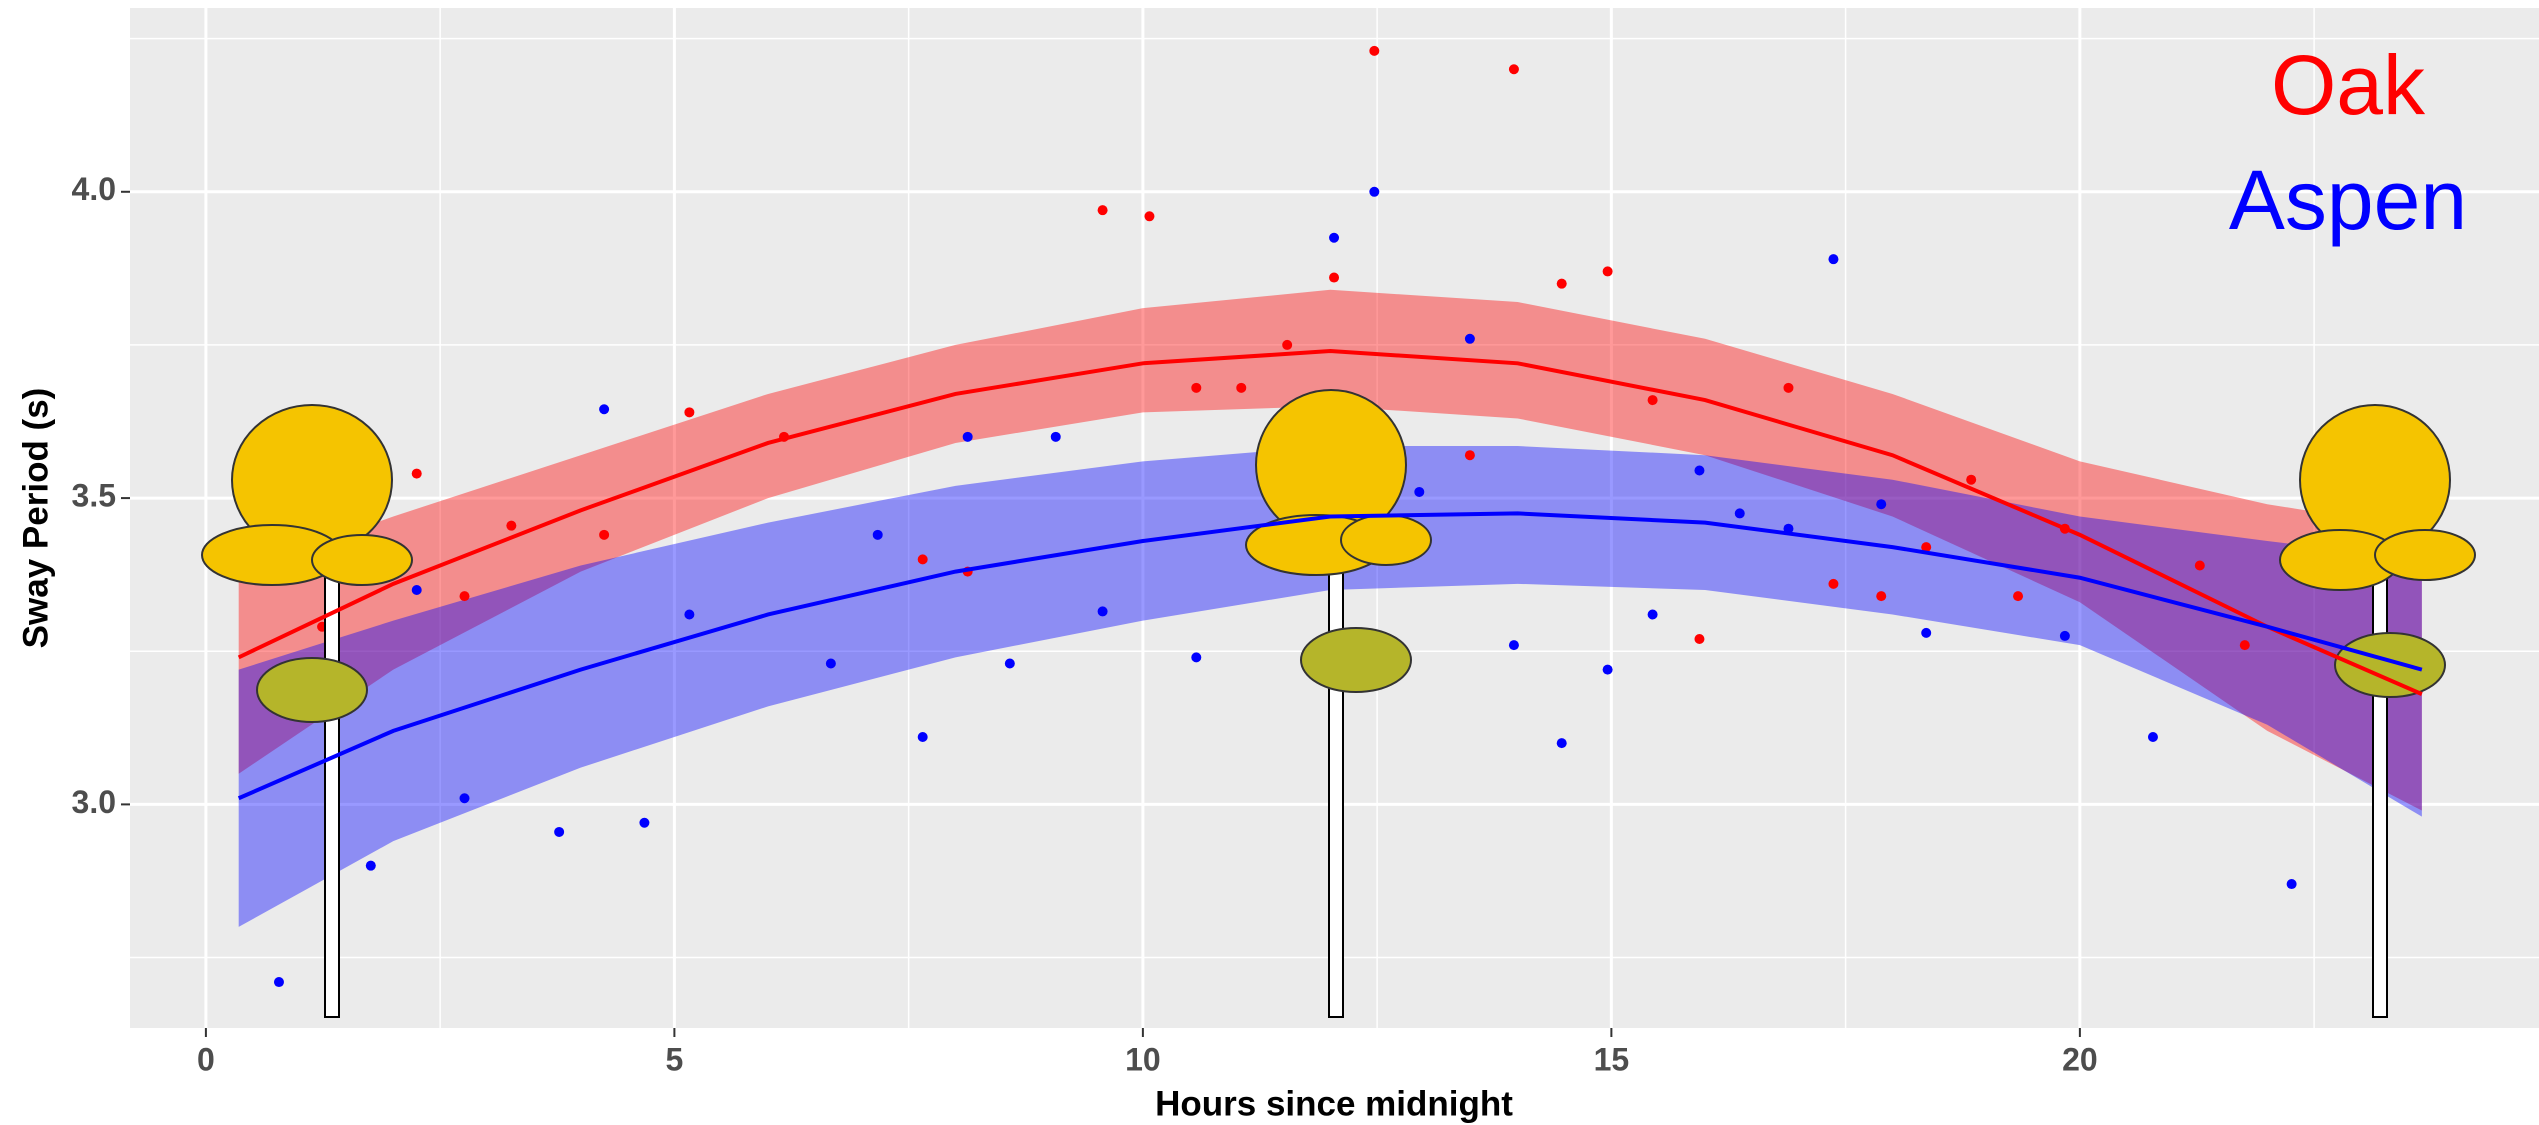 Image resolution: width=2539 pixels, height=1125 pixels. What do you see at coordinates (2348, 200) in the screenshot?
I see `legend-entry: Aspen` at bounding box center [2348, 200].